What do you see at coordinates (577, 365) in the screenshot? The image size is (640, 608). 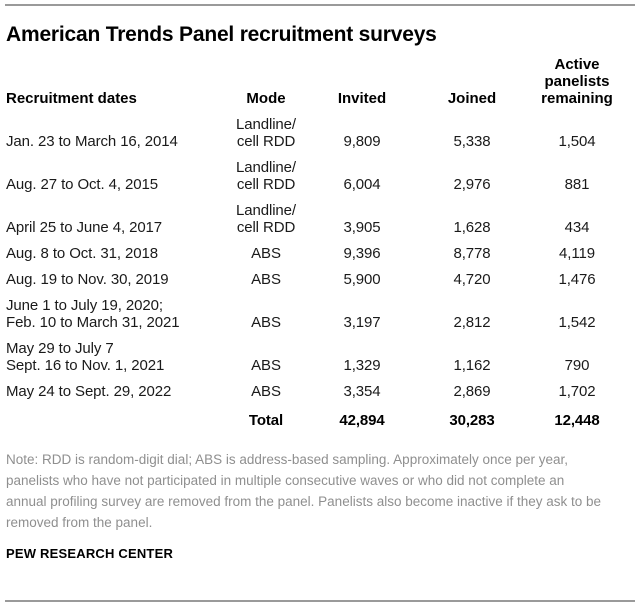 I see `cell-active: 790` at bounding box center [577, 365].